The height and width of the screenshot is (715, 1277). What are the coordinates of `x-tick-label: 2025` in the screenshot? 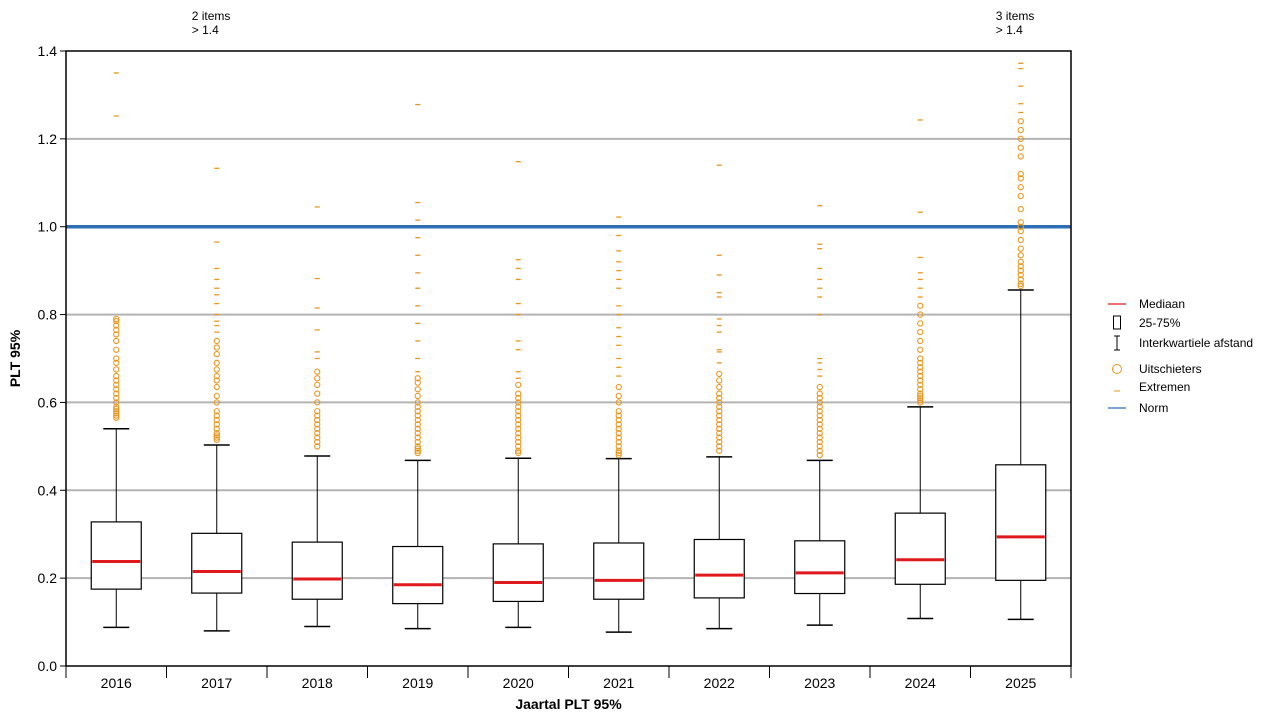 It's located at (1020, 683).